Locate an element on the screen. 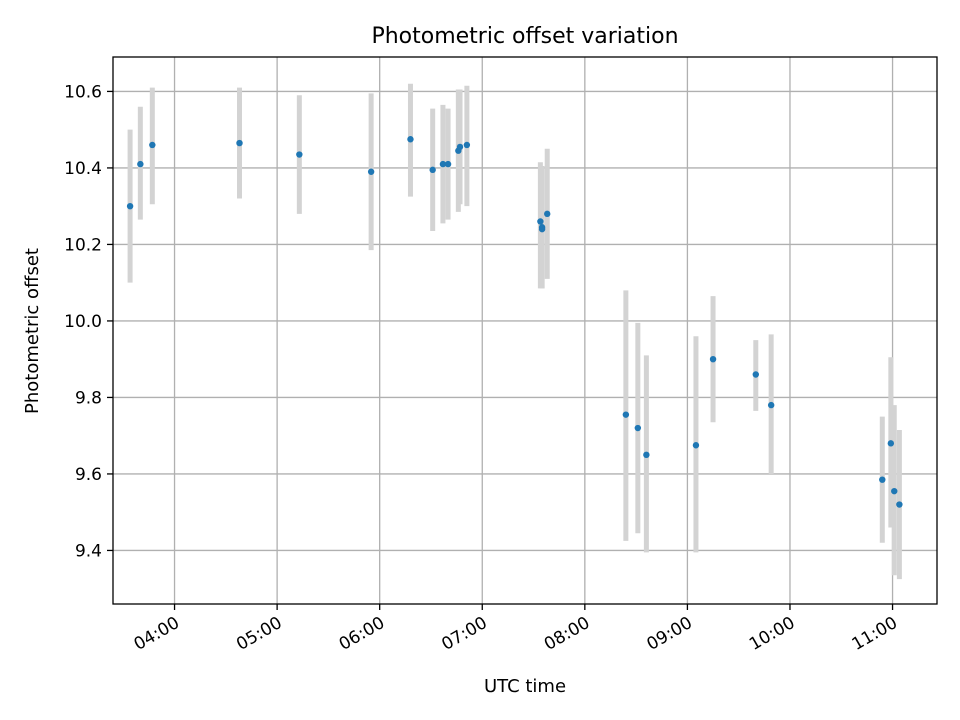 The image size is (960, 720). y-axis-label: Photometric offset is located at coordinates (32, 331).